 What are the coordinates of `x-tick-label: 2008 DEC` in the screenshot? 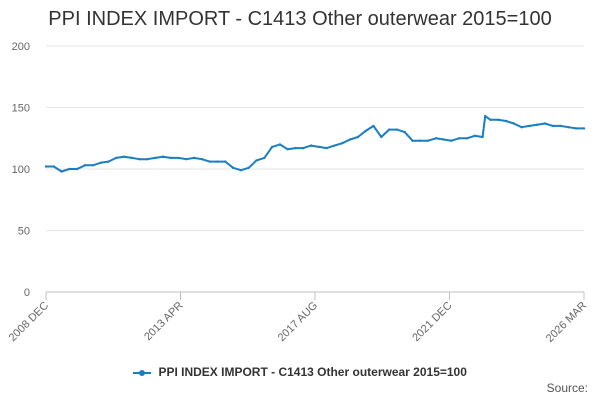 It's located at (29, 322).